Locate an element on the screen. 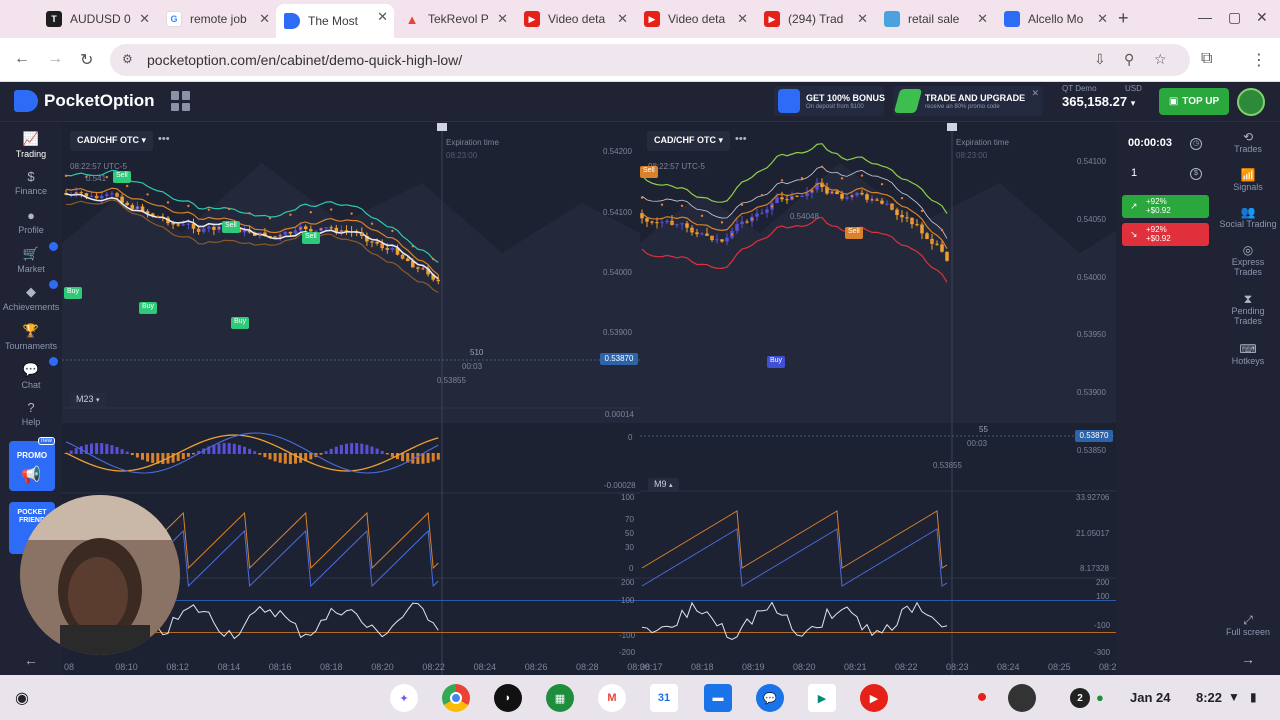 Image resolution: width=1280 pixels, height=720 pixels. trade-amount-input: 1 $ is located at coordinates (1166, 174).